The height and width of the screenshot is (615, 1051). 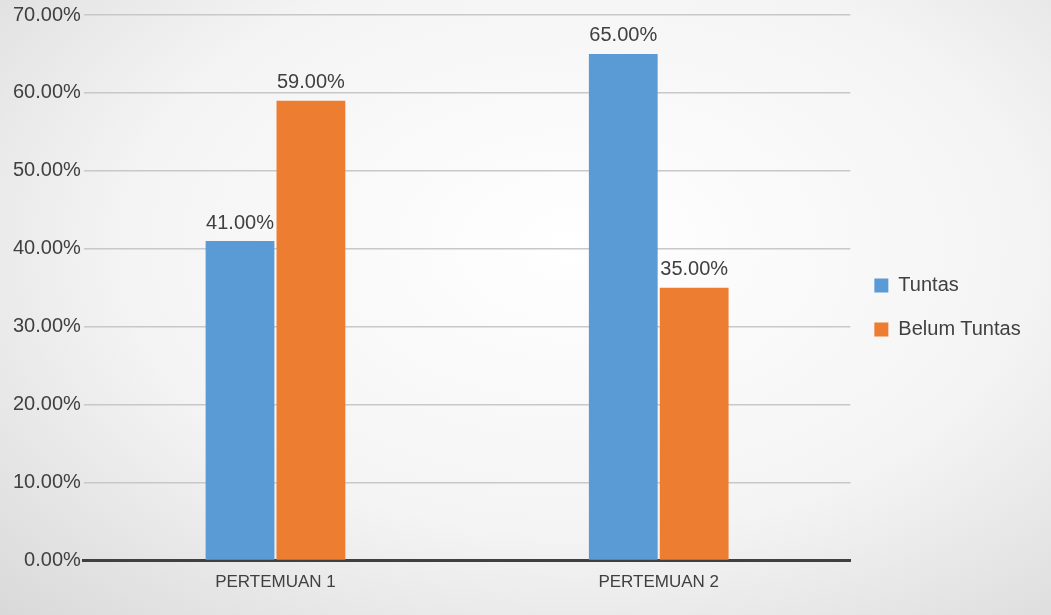 What do you see at coordinates (47, 169) in the screenshot?
I see `y-tick-label: 50.00%` at bounding box center [47, 169].